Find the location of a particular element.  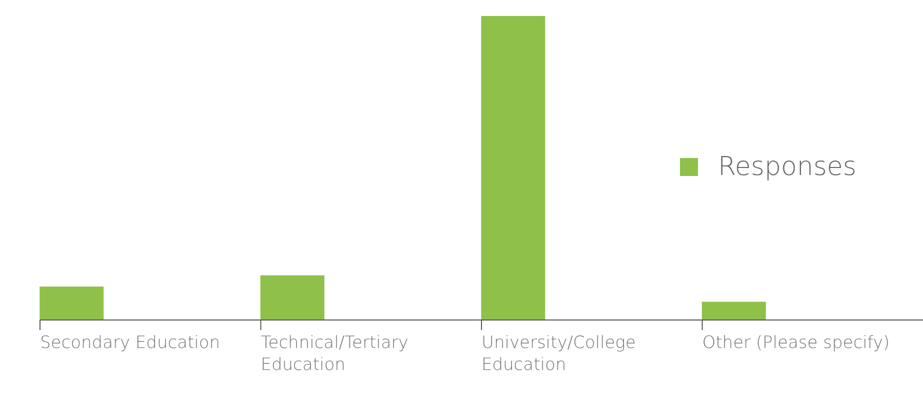

legend-label: Responses is located at coordinates (787, 167).